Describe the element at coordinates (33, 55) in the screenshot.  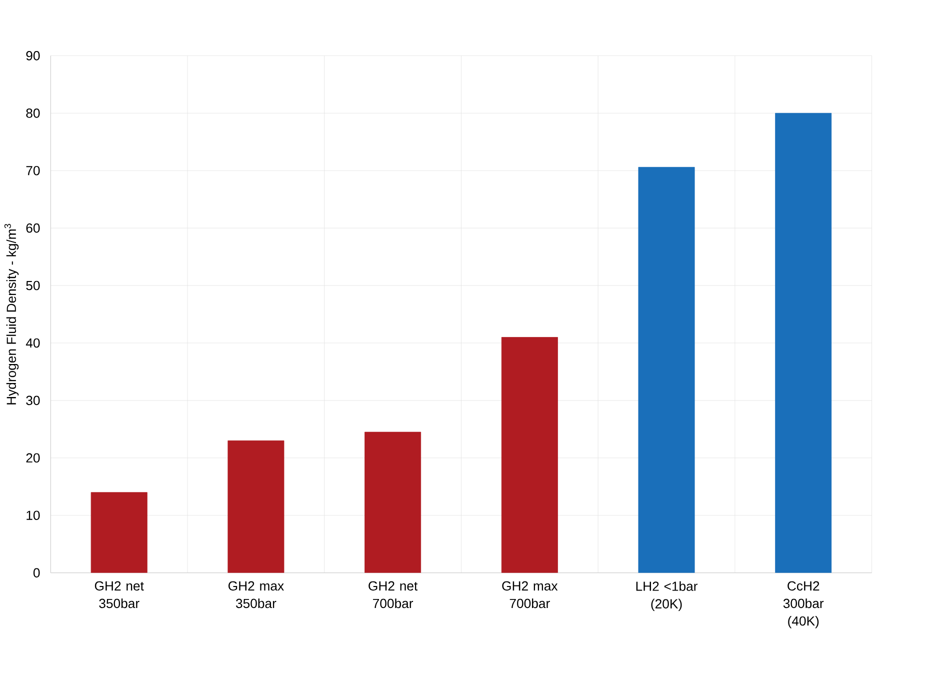
I see `y-tick-label: 90` at that location.